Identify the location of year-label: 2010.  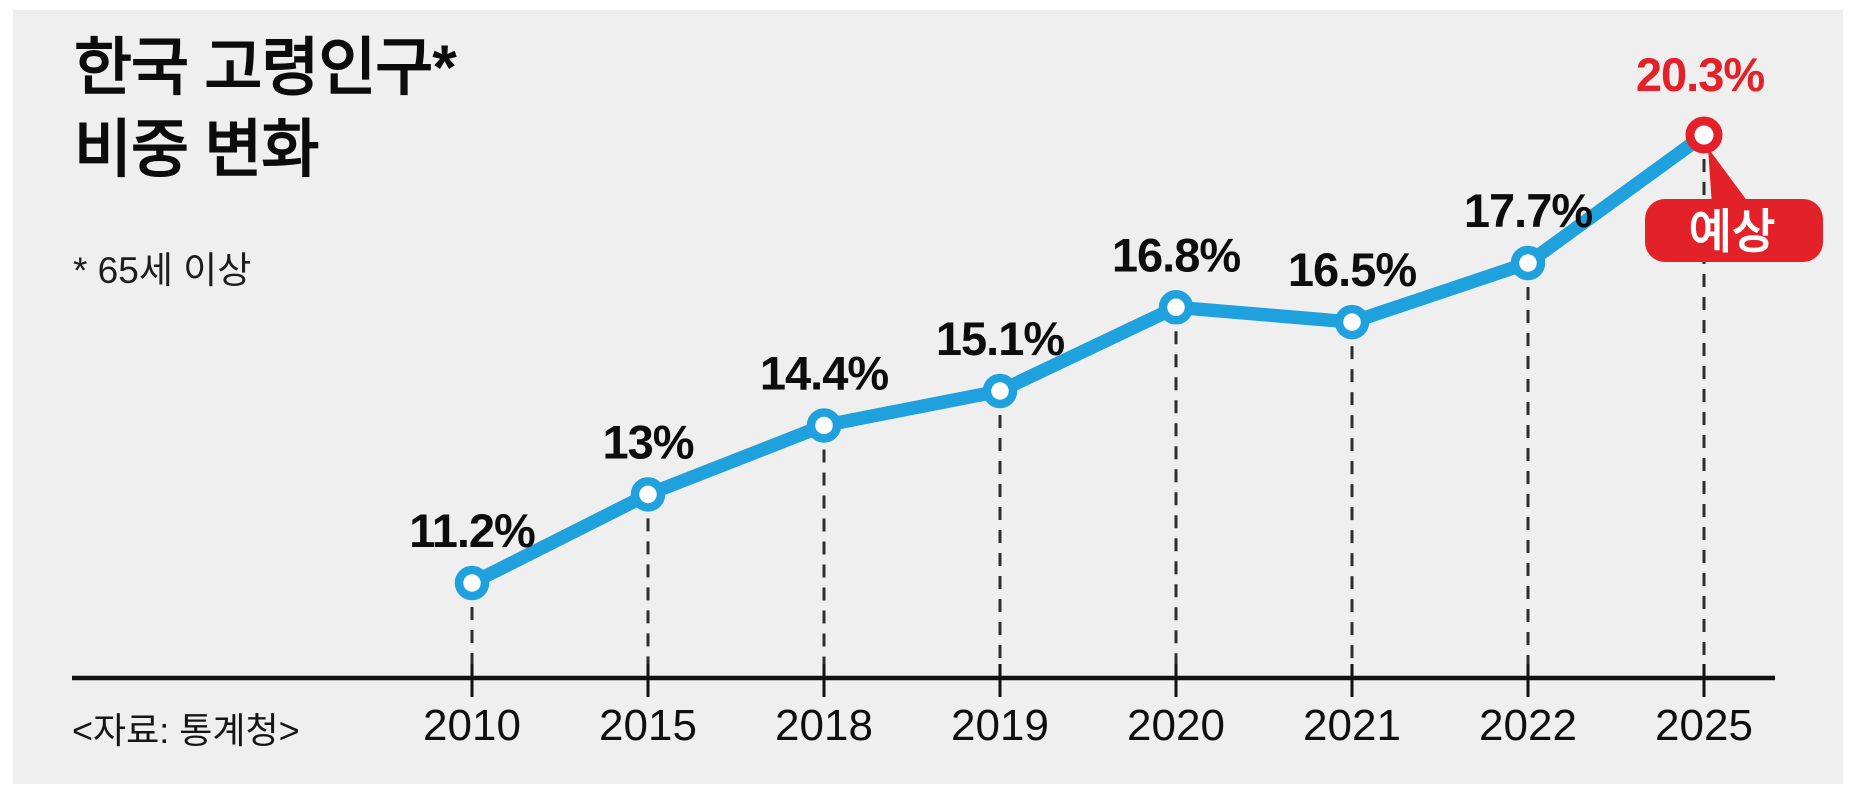
(472, 725).